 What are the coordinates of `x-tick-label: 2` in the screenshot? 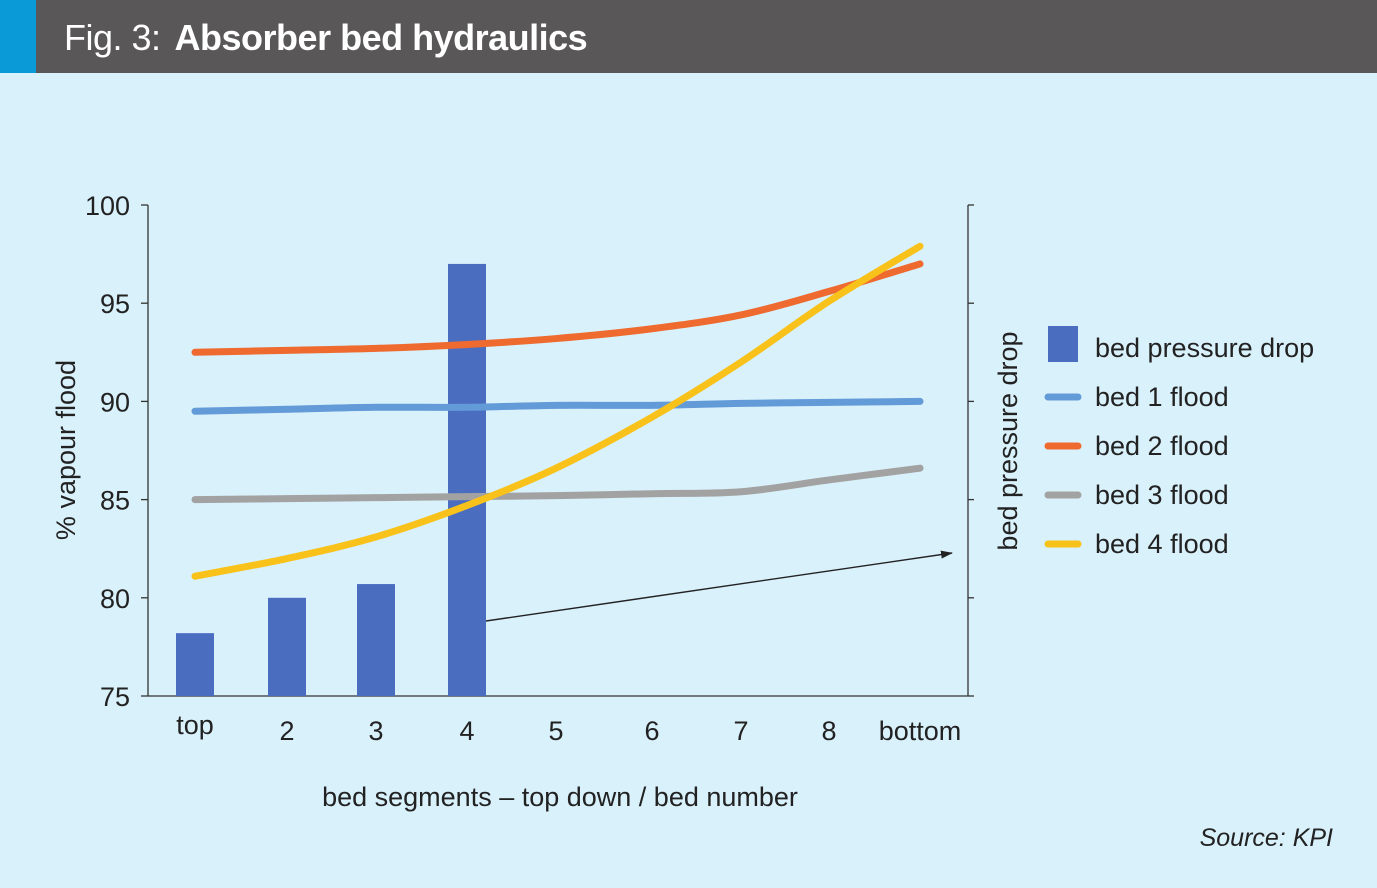 It's located at (286, 731).